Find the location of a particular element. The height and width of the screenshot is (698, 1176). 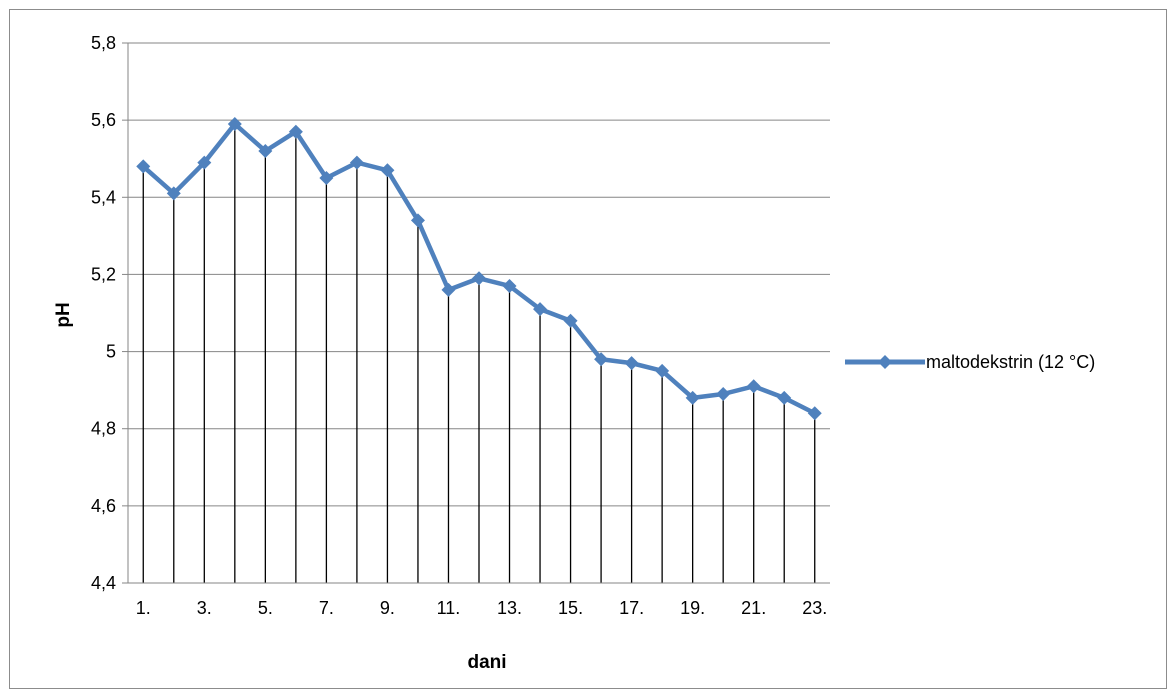

y-tick-labels: 4,4 4,6 4,8 5 5,2 5,4 5,6 5,8 is located at coordinates (103, 313).